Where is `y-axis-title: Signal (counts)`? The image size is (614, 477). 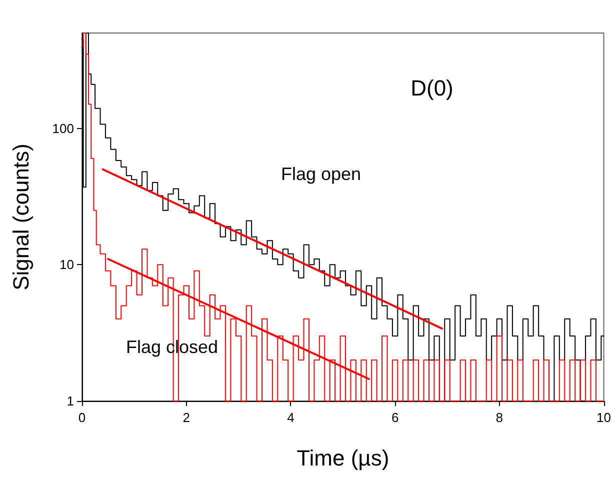 y-axis-title: Signal (counts) is located at coordinates (21, 217).